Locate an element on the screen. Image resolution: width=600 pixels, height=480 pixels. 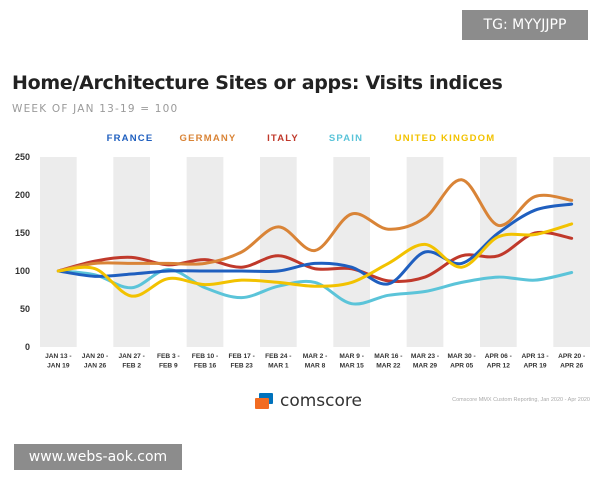
x-tick-label: MAR 23 - is located at coordinates (425, 356).